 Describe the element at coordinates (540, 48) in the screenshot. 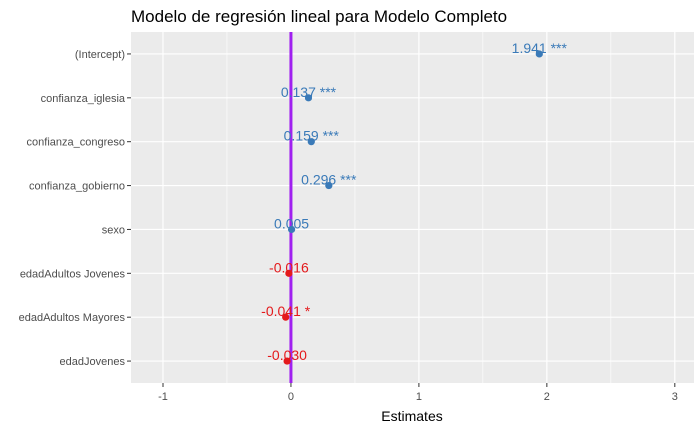

I see `estimate-label: 1.941 ***` at that location.